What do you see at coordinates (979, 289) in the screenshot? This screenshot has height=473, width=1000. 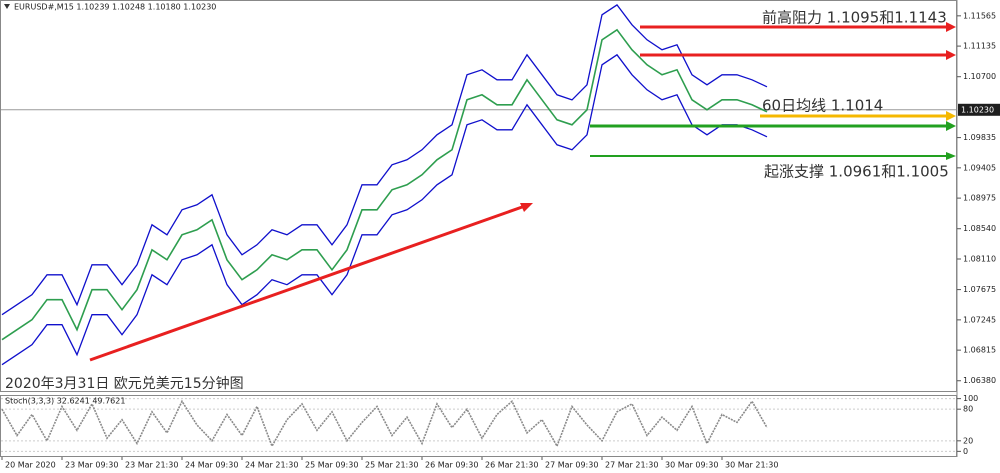 I see `y-tick-label: 1.07675` at bounding box center [979, 289].